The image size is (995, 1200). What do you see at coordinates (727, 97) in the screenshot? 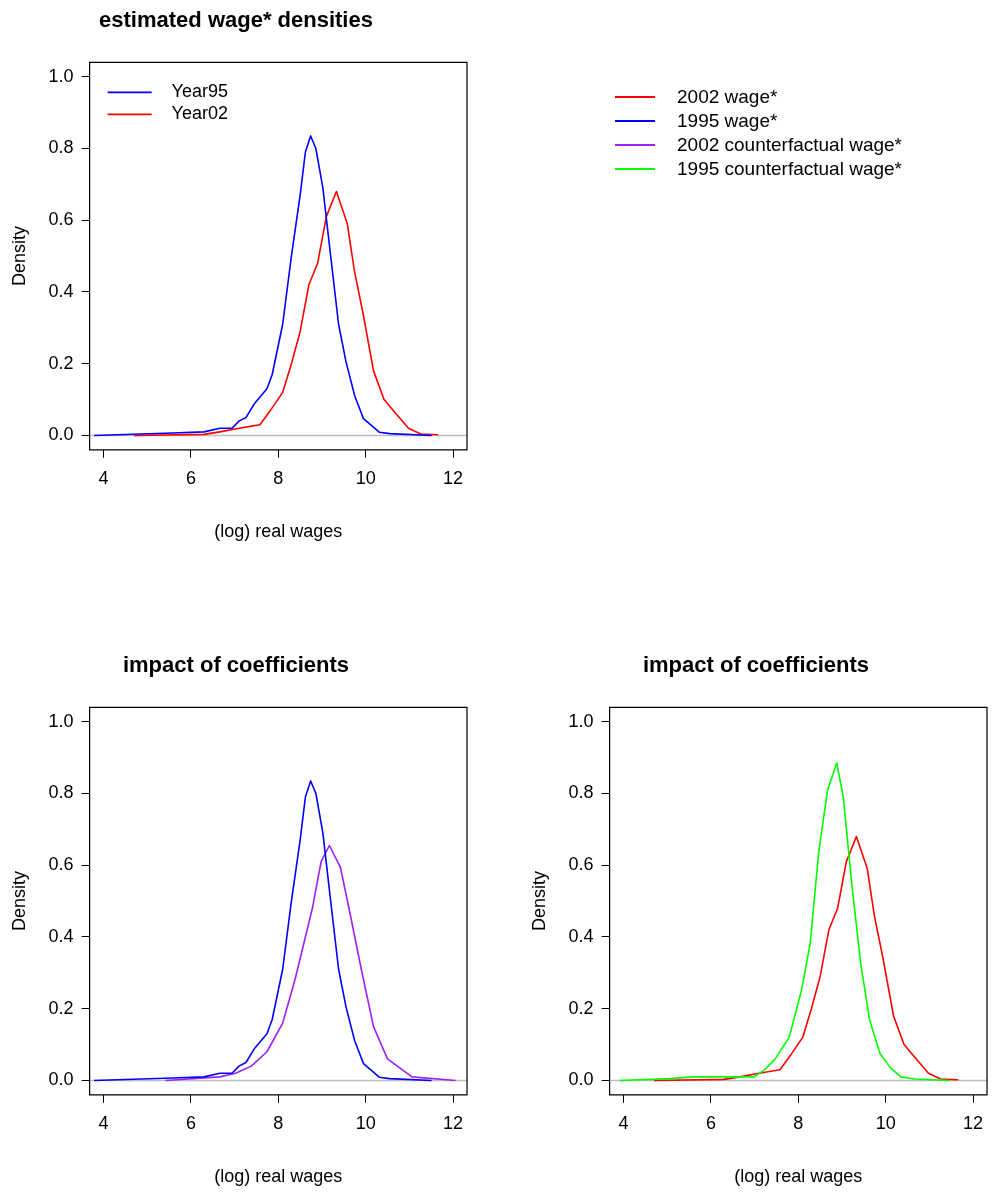
I see `legend-label: 2002 wage*` at bounding box center [727, 97].